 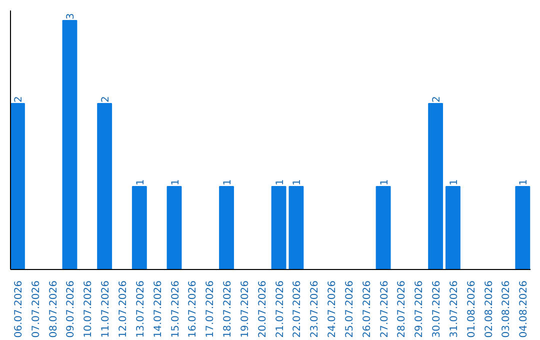 I want to click on x-tick-label: 20.07.2026, so click(x=262, y=309).